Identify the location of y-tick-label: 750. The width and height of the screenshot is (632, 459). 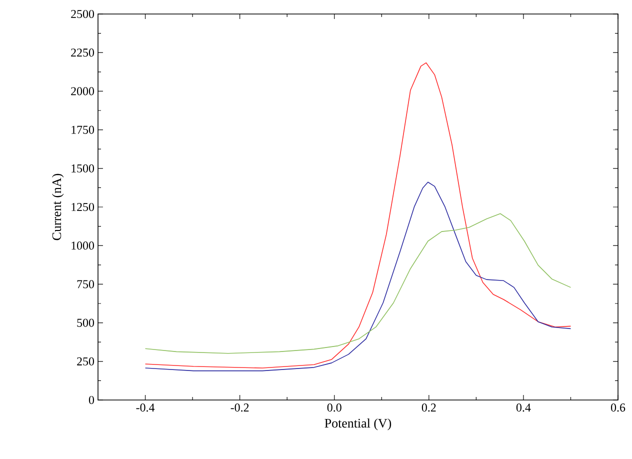
(85, 284).